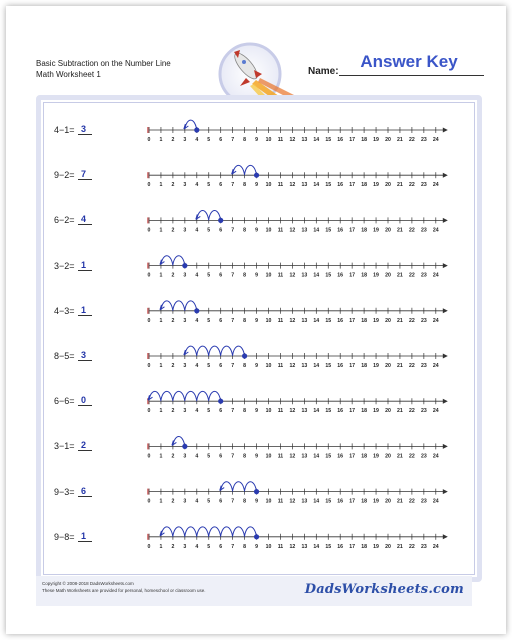 This screenshot has width=512, height=640. What do you see at coordinates (297, 131) in the screenshot?
I see `number-line: 0 1 2 3 4 5 6 7 8 9 10 11 12 13 14 15 16 17 18 19 20 21 22 23 24` at bounding box center [297, 131].